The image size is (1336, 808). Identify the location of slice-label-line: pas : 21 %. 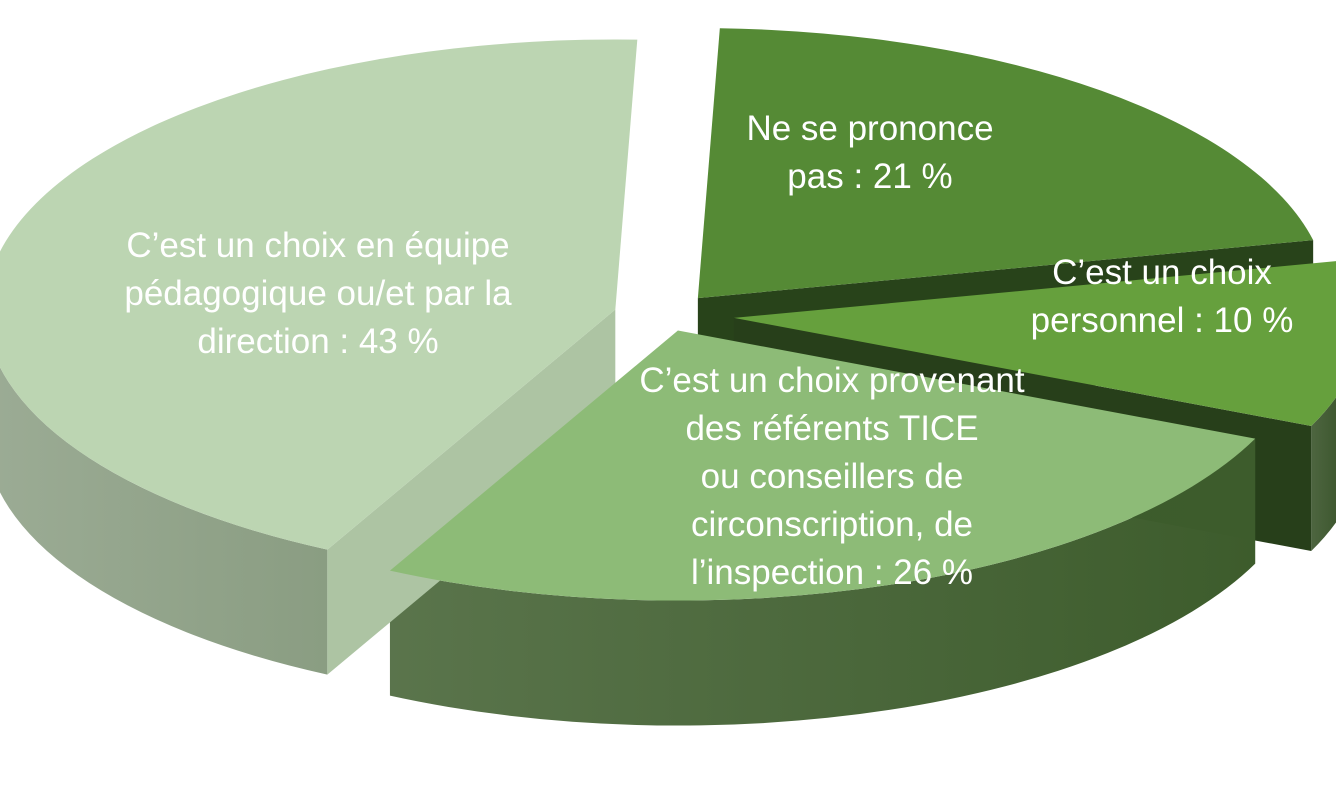
(869, 176).